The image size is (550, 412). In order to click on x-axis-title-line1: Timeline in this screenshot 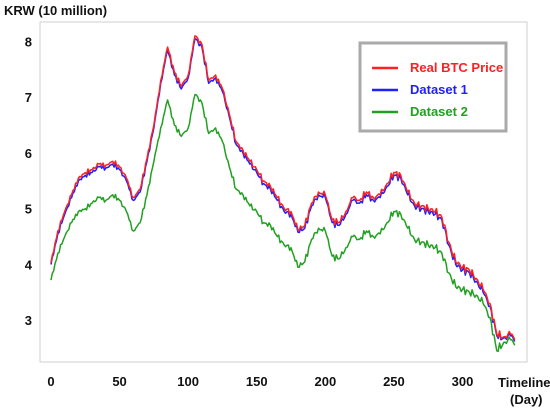, I will do `click(524, 382)`.